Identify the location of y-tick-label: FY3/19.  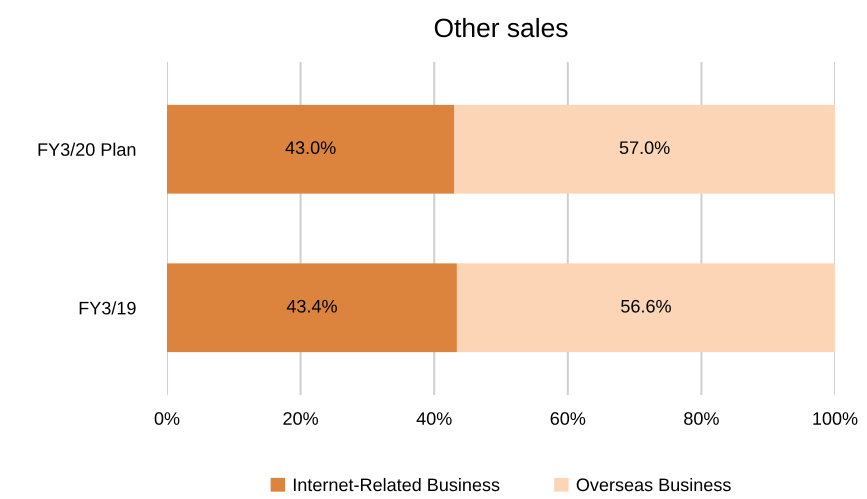
(108, 308).